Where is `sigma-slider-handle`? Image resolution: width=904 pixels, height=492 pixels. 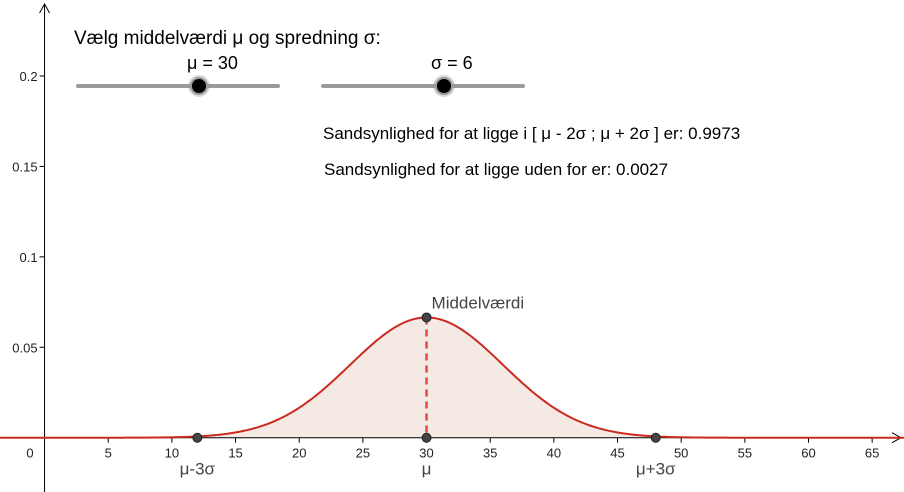 sigma-slider-handle is located at coordinates (444, 86).